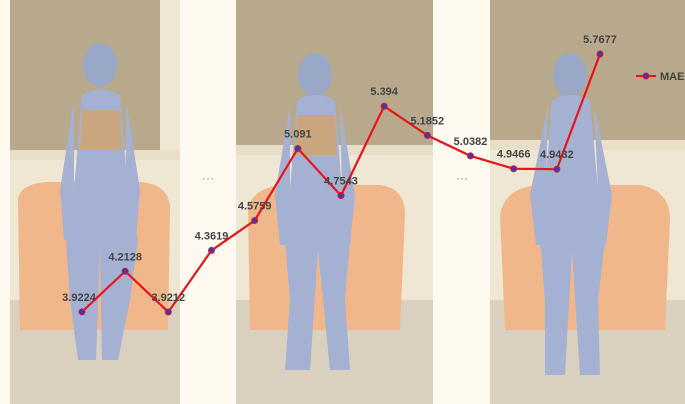  I want to click on value-label: 4.3619, so click(212, 236).